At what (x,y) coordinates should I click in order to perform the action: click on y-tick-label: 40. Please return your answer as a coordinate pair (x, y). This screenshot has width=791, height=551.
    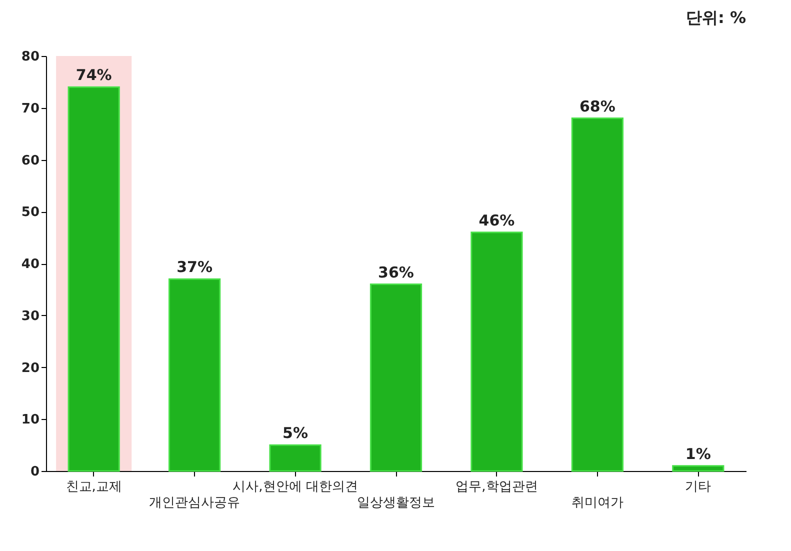
    Looking at the image, I should click on (30, 264).